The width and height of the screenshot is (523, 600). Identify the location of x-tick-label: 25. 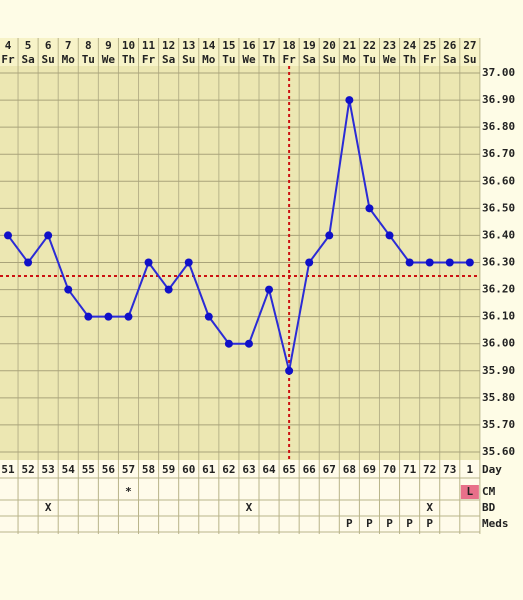
(429, 45).